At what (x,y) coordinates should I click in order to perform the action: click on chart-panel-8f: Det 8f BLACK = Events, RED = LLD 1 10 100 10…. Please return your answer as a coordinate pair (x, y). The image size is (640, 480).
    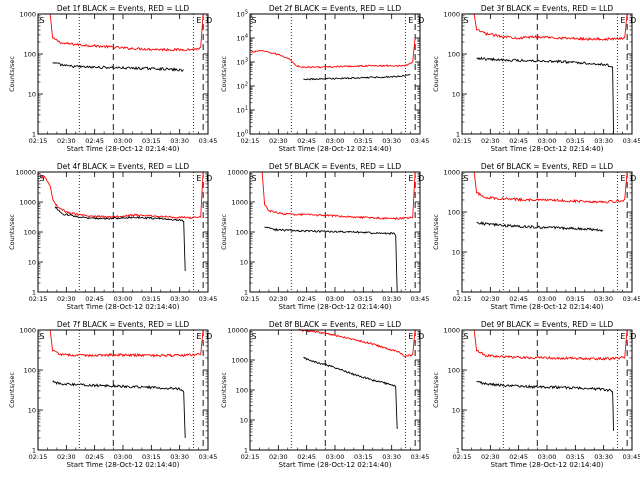
    Looking at the image, I should click on (324, 394).